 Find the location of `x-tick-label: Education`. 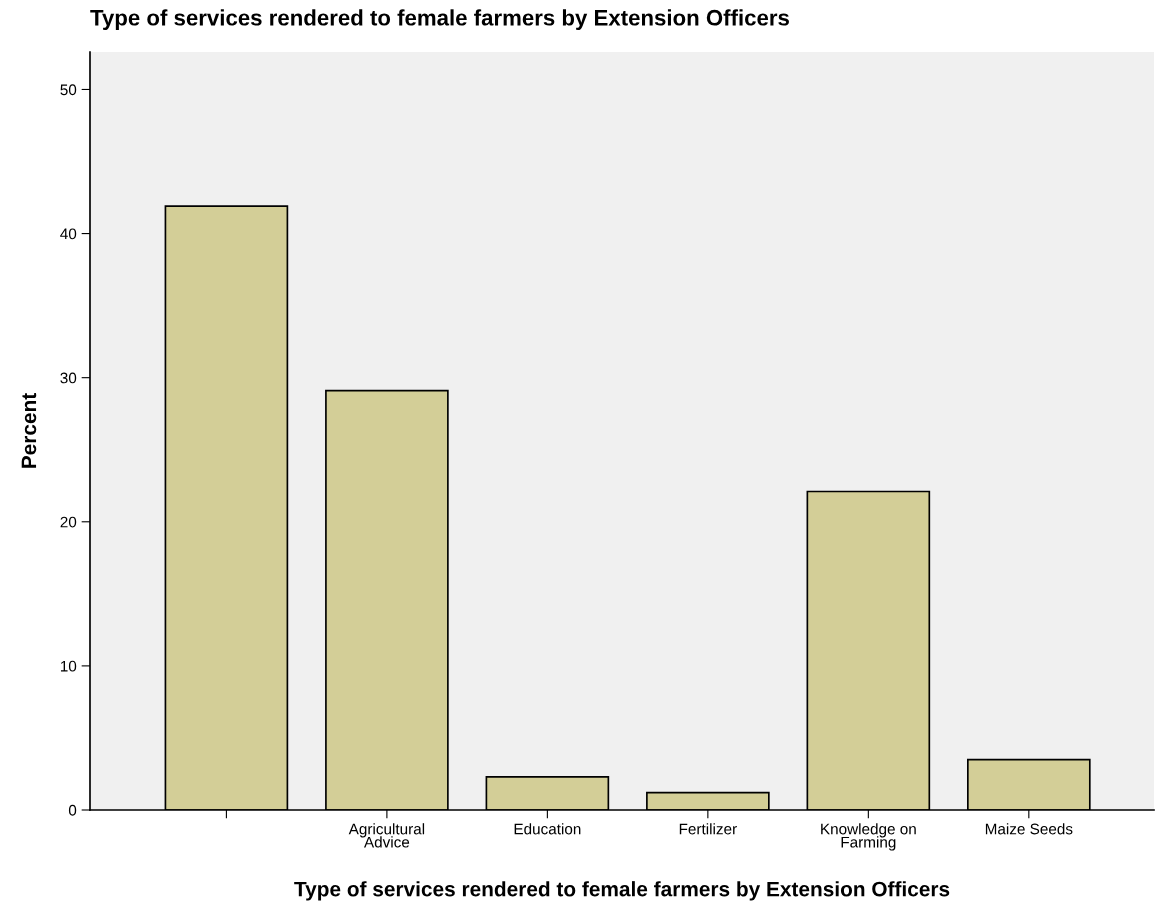

x-tick-label: Education is located at coordinates (547, 829).